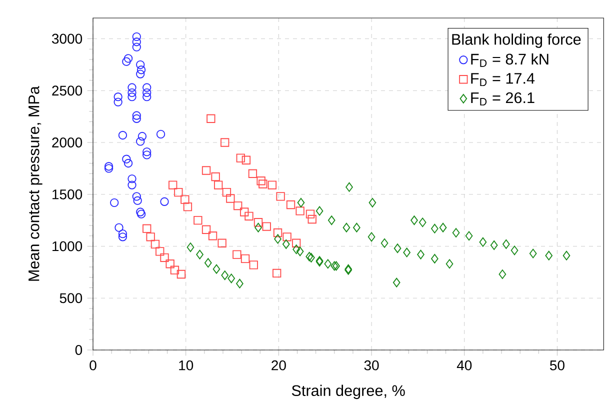  What do you see at coordinates (279, 365) in the screenshot?
I see `x-tick-label: 20` at bounding box center [279, 365].